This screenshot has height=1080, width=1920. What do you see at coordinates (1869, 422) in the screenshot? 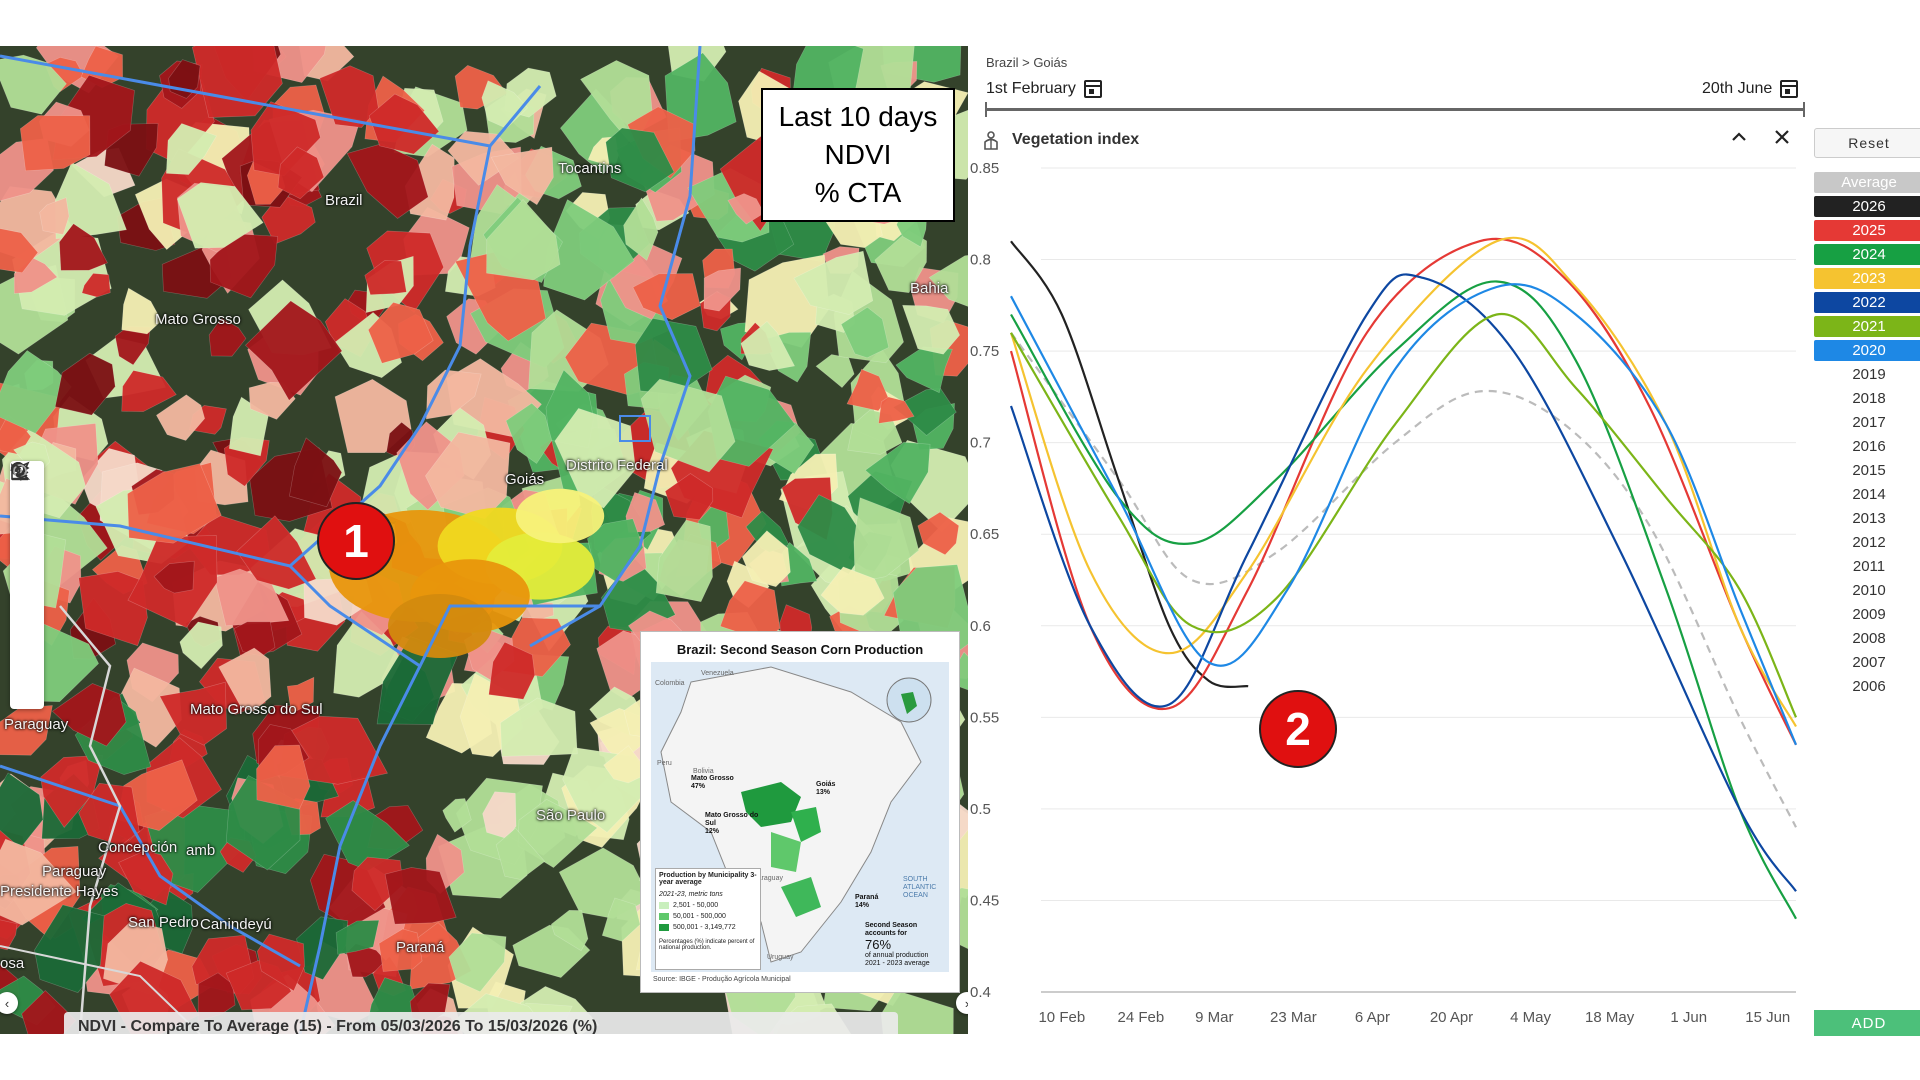
I see `year-toggle-2017: 2017` at bounding box center [1869, 422].